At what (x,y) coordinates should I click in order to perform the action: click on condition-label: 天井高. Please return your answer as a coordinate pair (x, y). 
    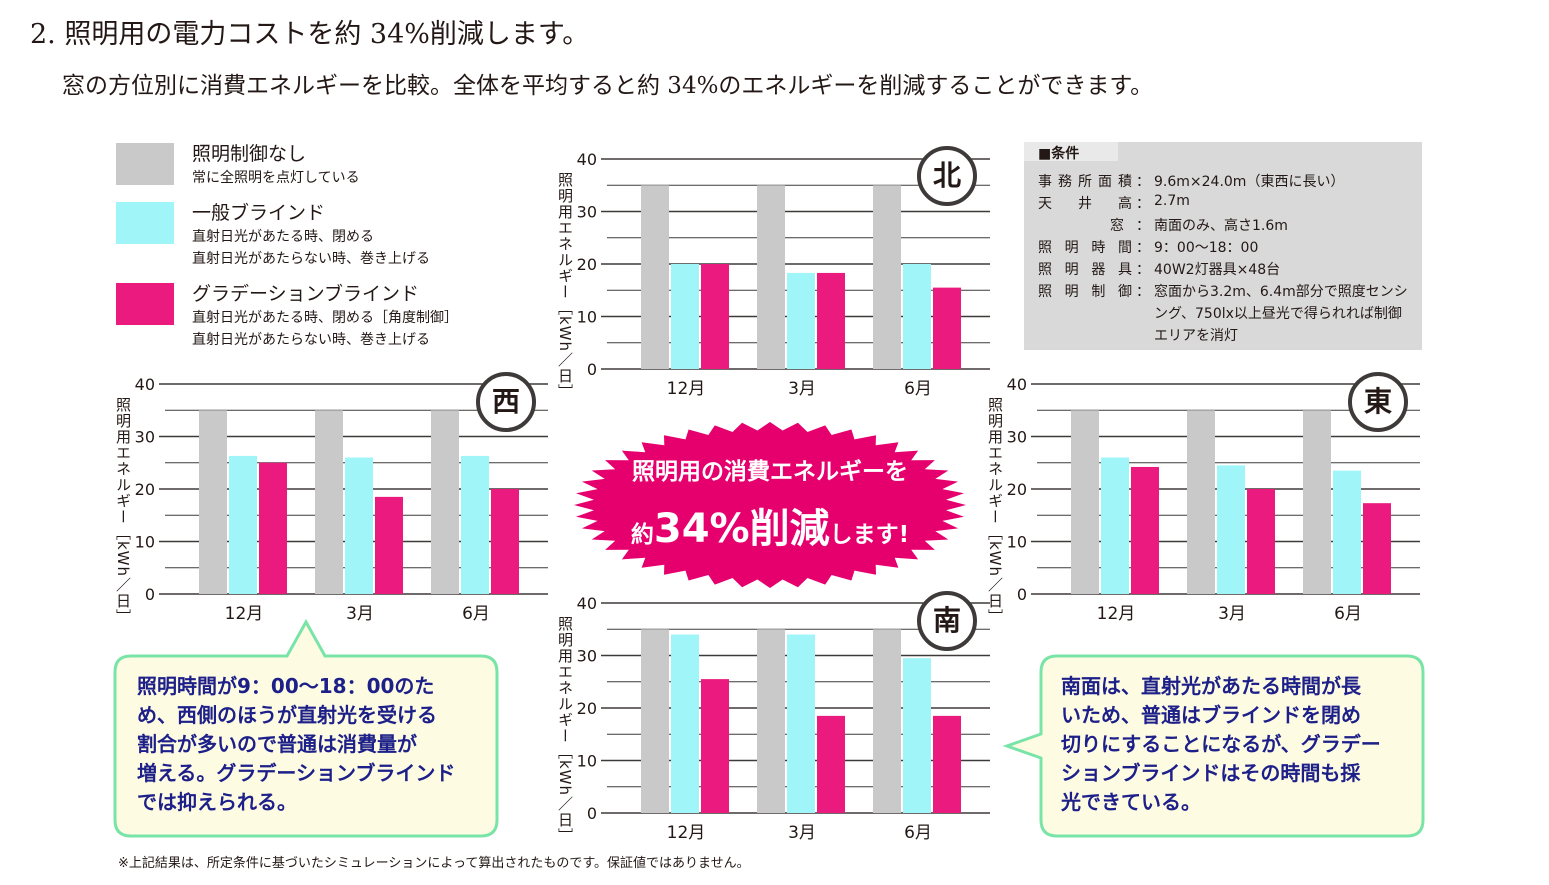
    Looking at the image, I should click on (1085, 204).